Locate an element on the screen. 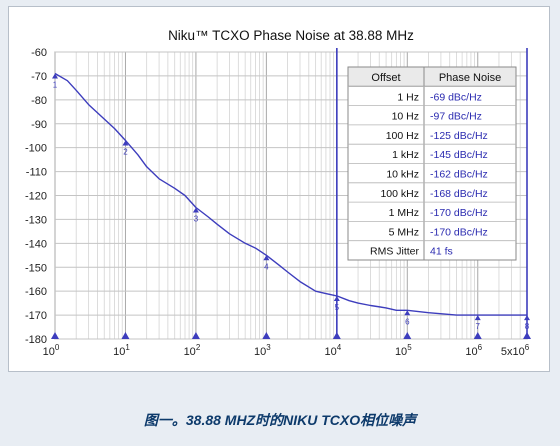  table-cell-phase-noise: -125 dBc/Hz is located at coordinates (459, 136).